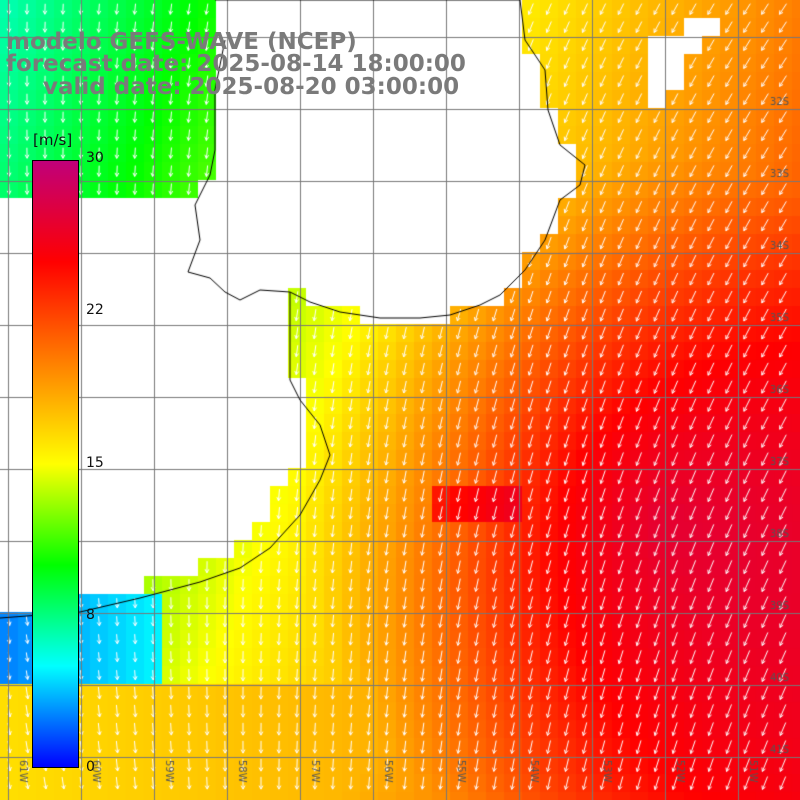 This screenshot has width=800, height=800. I want to click on colorbar-unit: [m/s], so click(53, 140).